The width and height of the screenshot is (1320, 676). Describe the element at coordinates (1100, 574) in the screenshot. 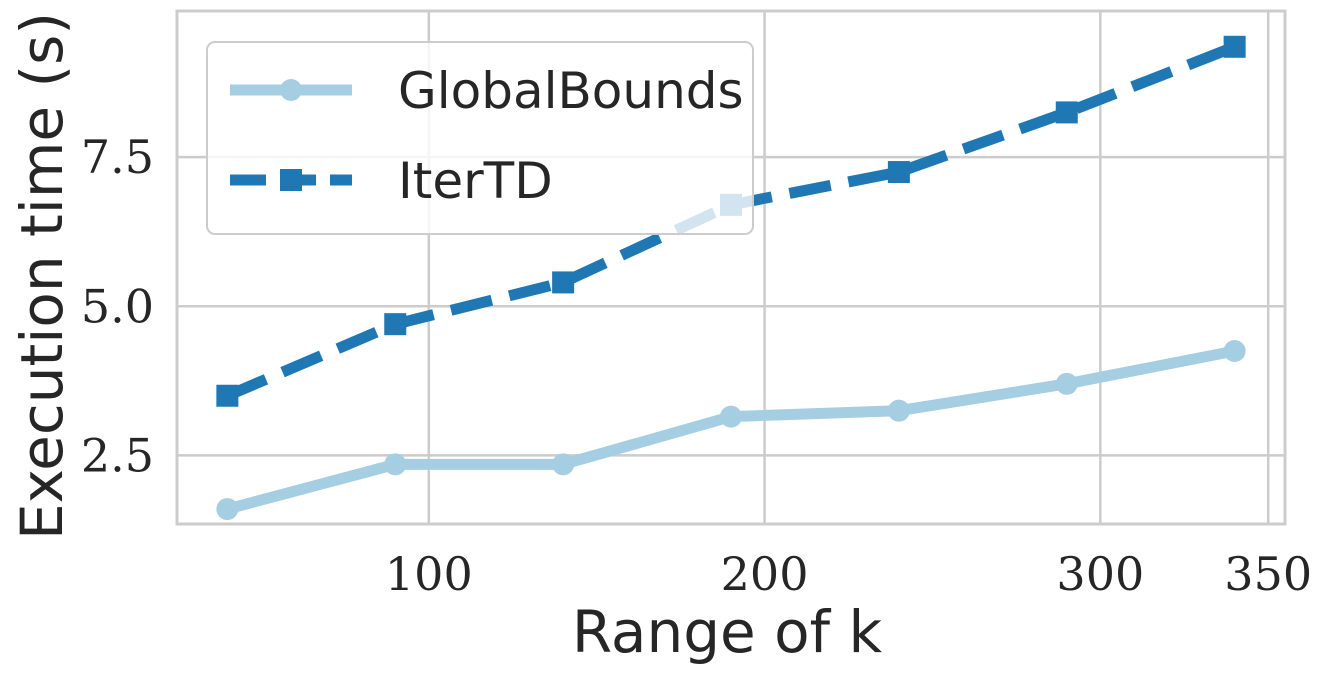

I see `x-tick-label: 300` at that location.